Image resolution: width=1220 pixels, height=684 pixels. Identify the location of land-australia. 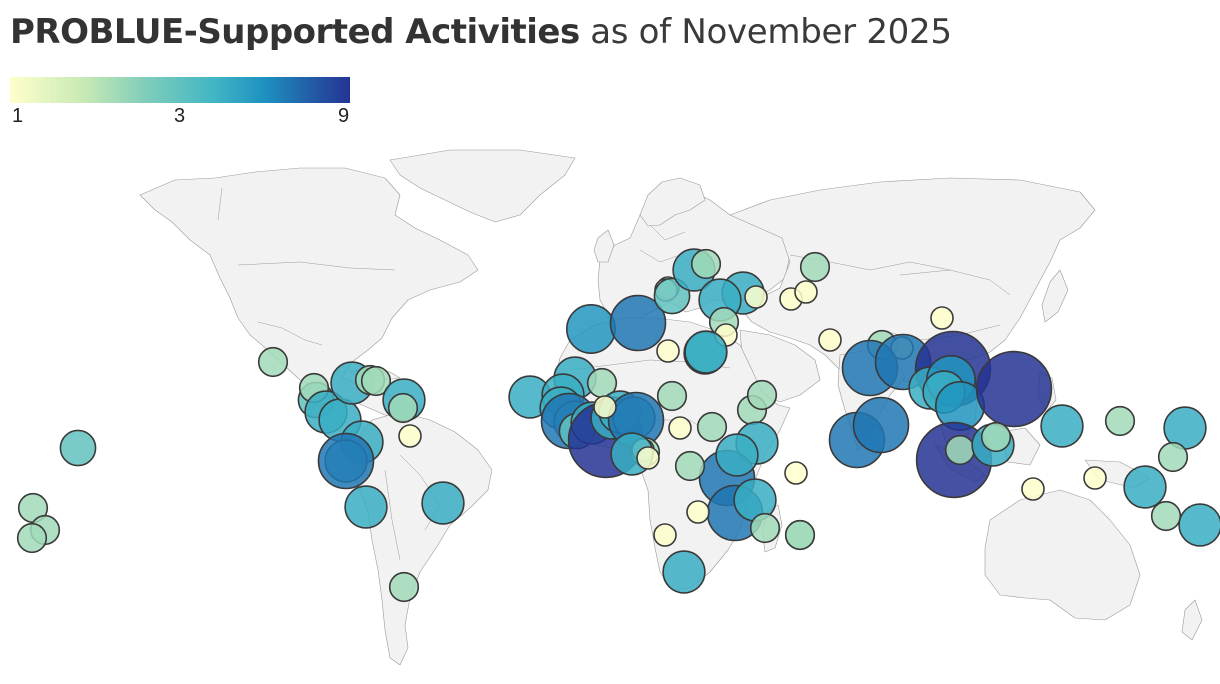
(1062, 555).